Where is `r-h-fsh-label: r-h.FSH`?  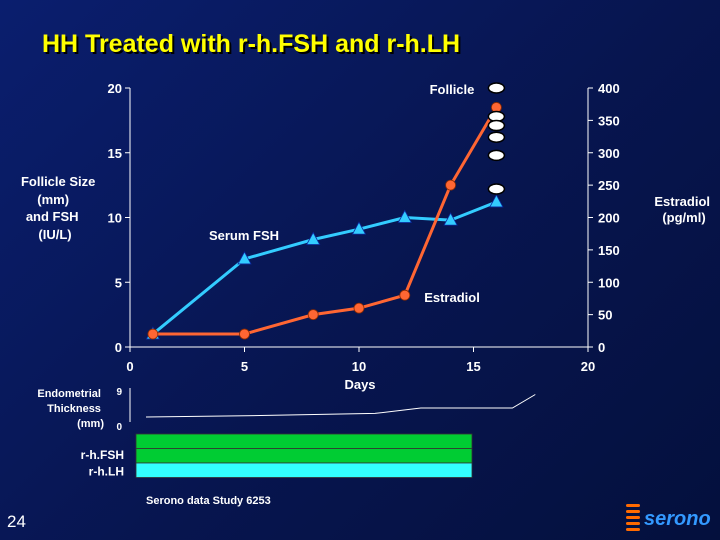
r-h-fsh-label: r-h.FSH is located at coordinates (102, 455).